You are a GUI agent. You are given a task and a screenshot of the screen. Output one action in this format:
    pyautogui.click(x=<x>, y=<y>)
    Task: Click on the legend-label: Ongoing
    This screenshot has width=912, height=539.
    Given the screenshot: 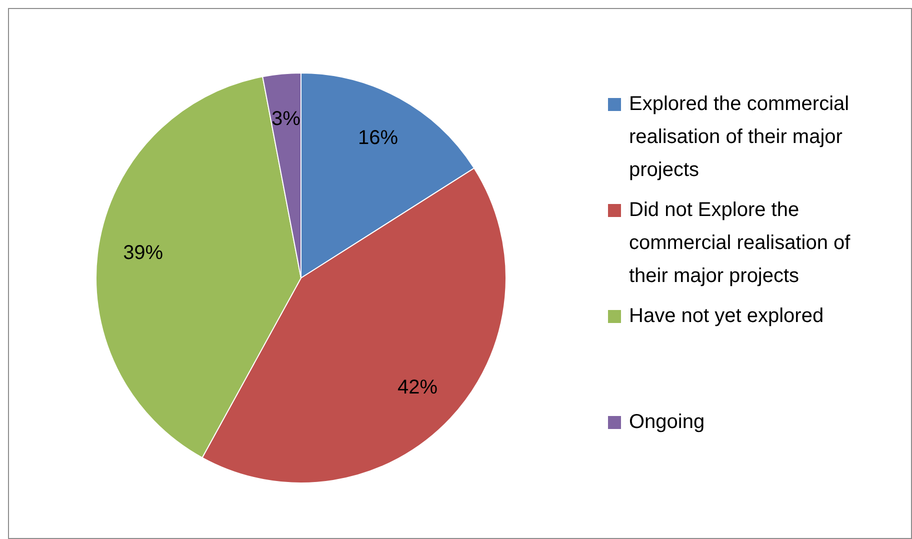 What is the action you would take?
    pyautogui.click(x=667, y=422)
    